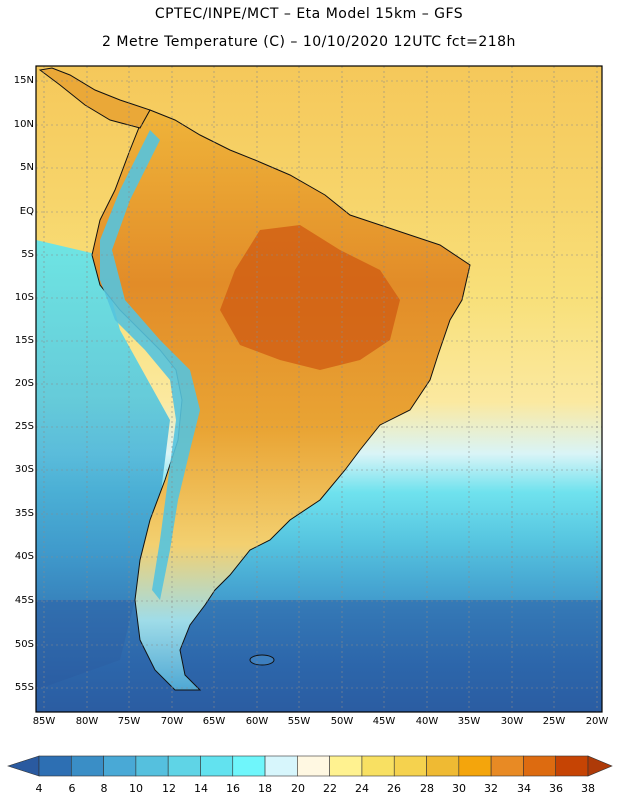 Image resolution: width=618 pixels, height=800 pixels. I want to click on colorbar, so click(310, 766).